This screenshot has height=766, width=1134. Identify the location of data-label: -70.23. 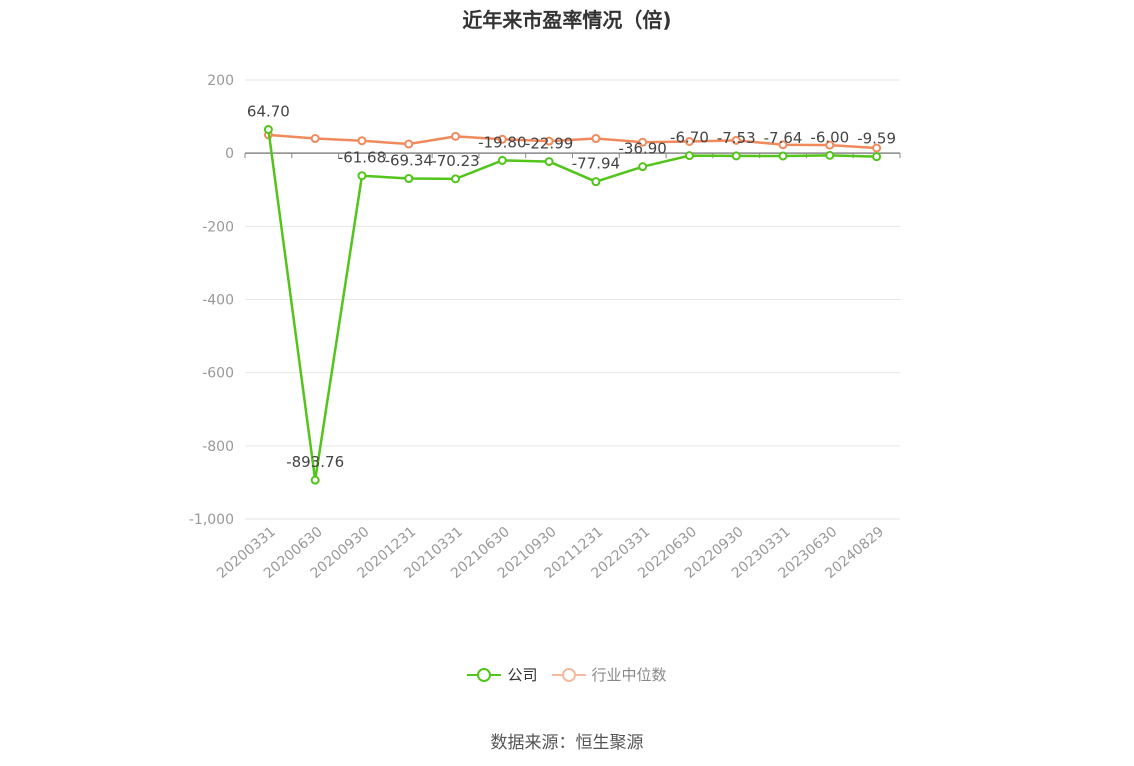
(455, 161).